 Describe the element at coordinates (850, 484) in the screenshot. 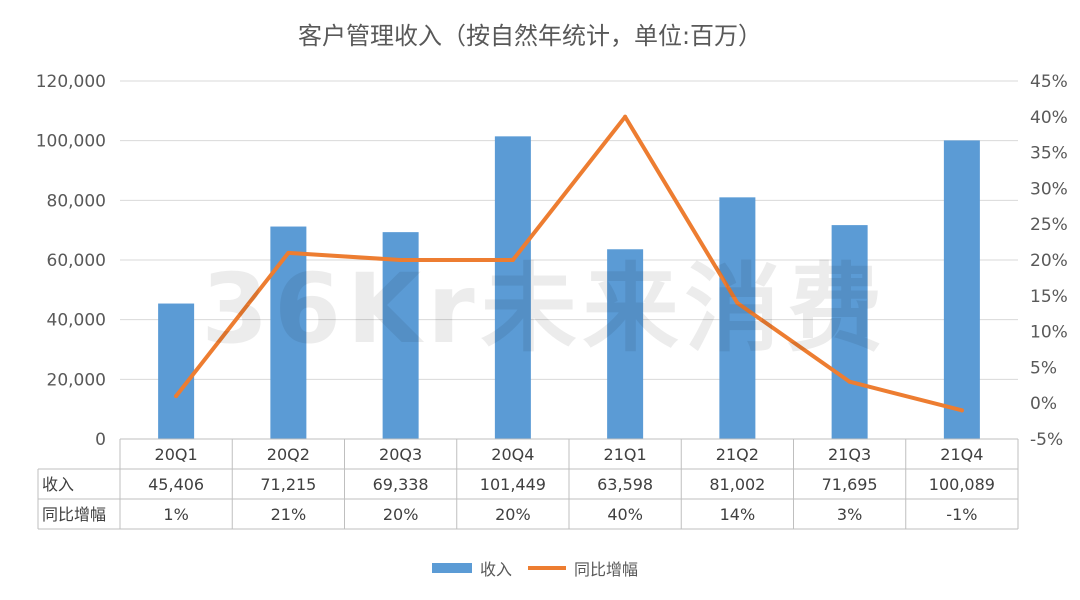

I see `table-cell-value: 71,695` at that location.